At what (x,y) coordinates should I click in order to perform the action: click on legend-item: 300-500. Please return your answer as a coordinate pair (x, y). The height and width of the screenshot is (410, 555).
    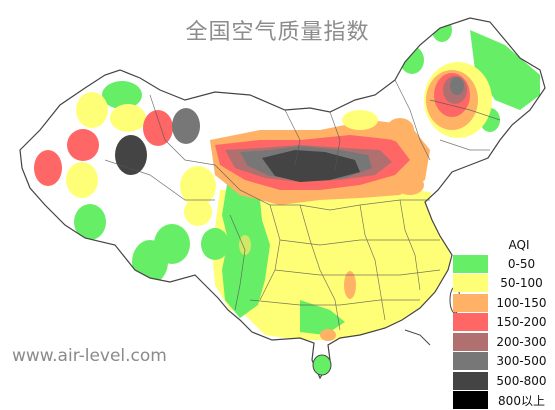
    Looking at the image, I should click on (504, 362).